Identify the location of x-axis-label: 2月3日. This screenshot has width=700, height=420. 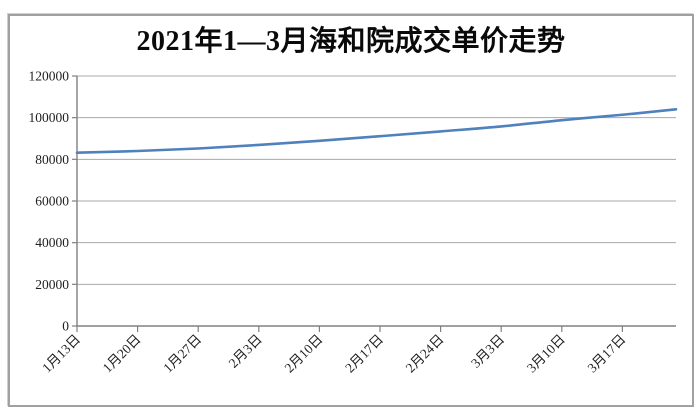
(245, 351).